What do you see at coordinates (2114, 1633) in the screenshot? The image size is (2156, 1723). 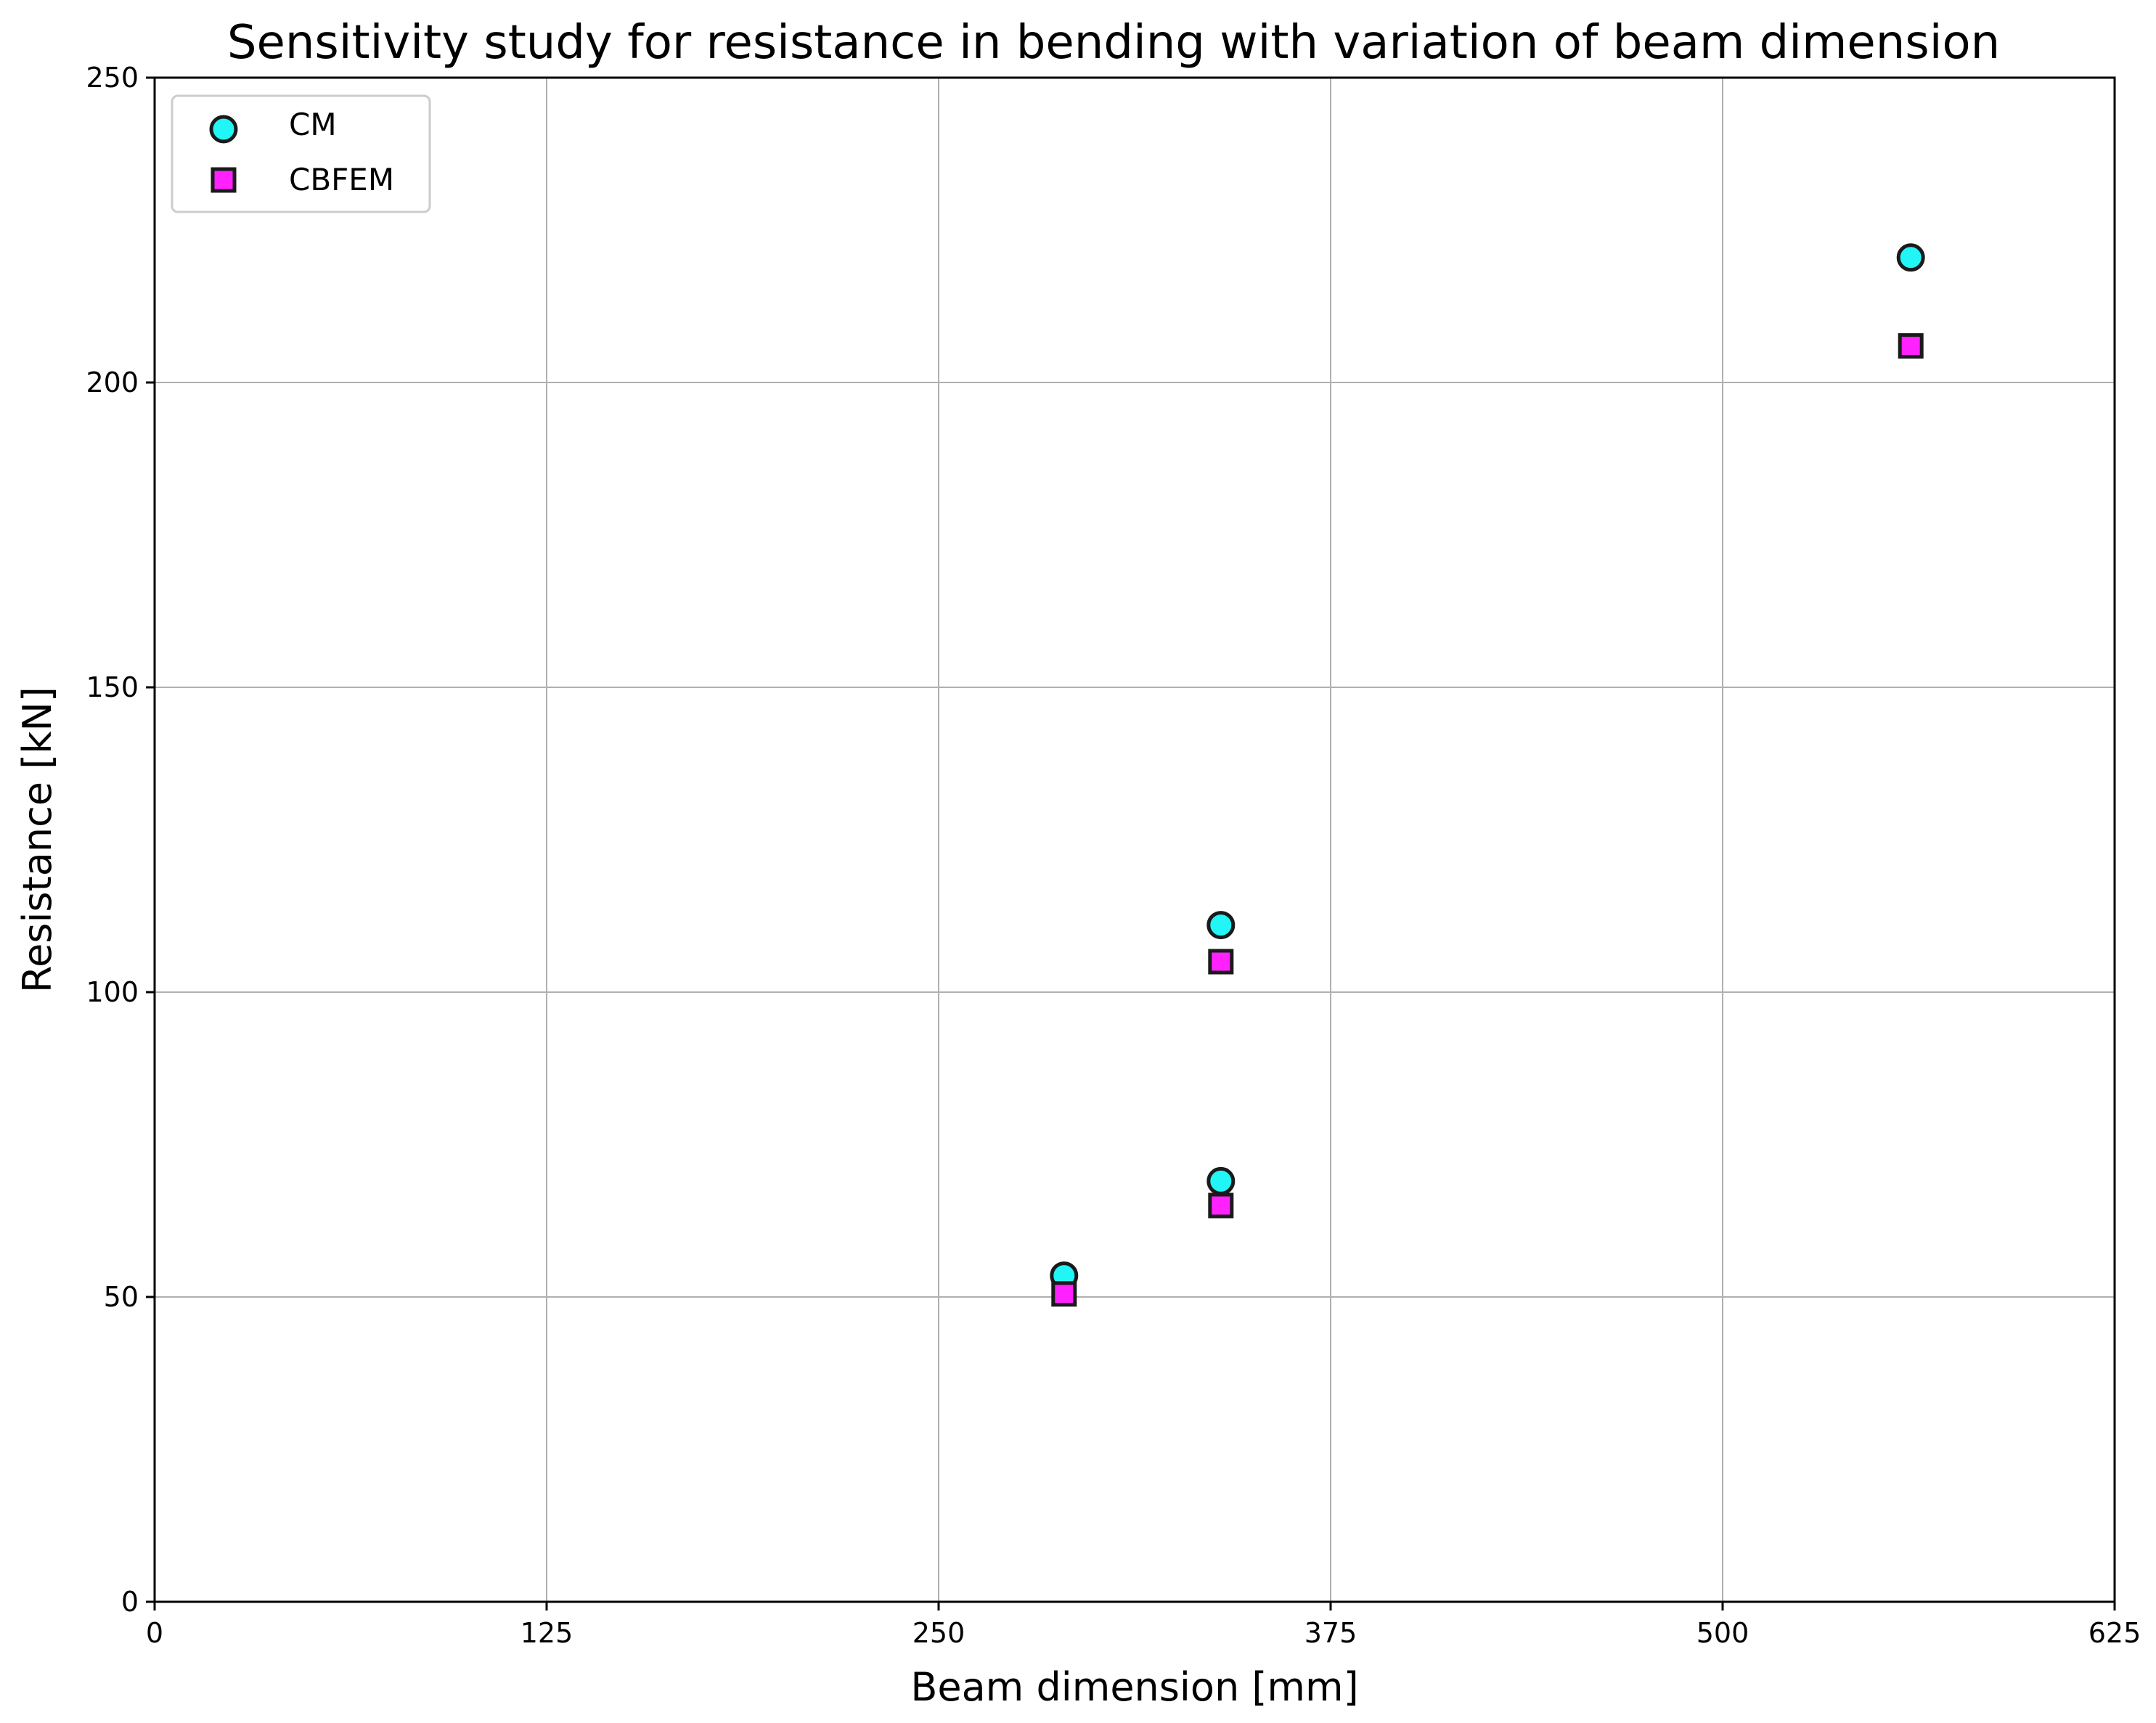 I see `x-tick-label: 625` at bounding box center [2114, 1633].